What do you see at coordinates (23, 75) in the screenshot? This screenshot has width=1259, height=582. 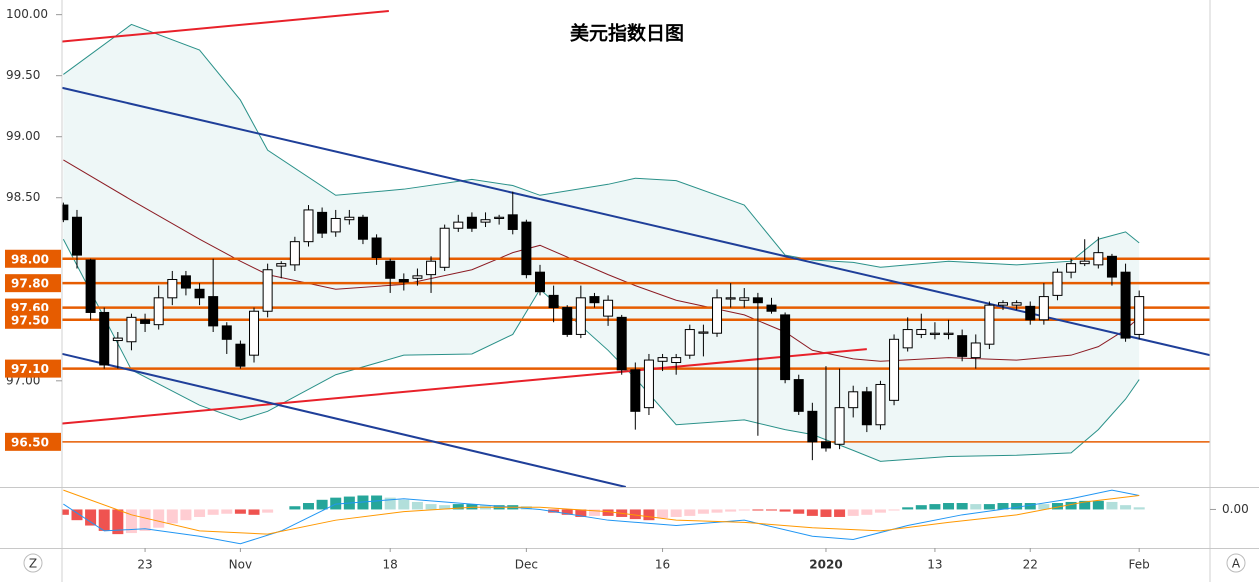 I see `y-tick-label: 99.50` at bounding box center [23, 75].